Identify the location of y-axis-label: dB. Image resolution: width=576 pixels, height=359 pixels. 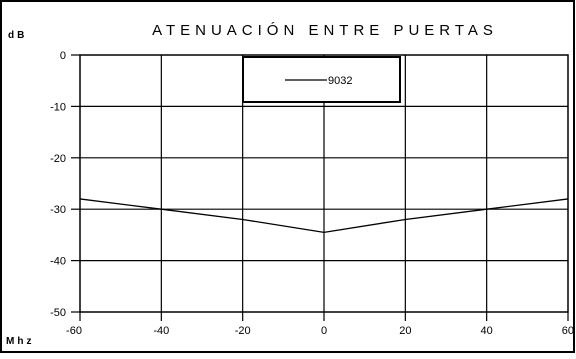
(17, 35).